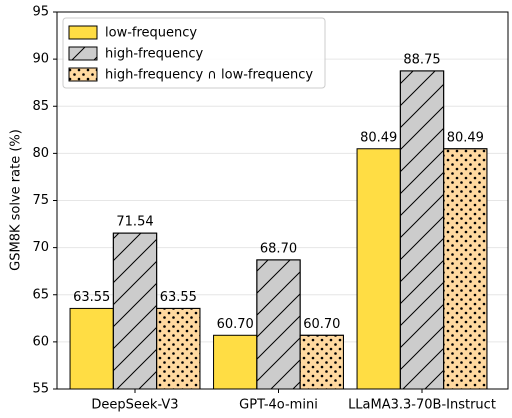  What do you see at coordinates (83, 32) in the screenshot?
I see `legend-swatch` at bounding box center [83, 32].